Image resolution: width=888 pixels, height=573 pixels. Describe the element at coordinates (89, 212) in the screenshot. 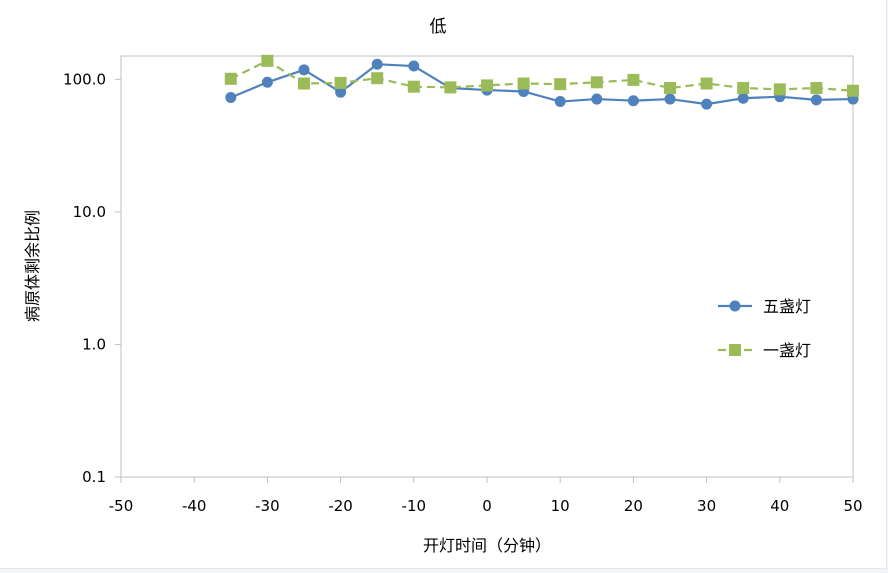

I see `y-tick-label: 10.0` at that location.